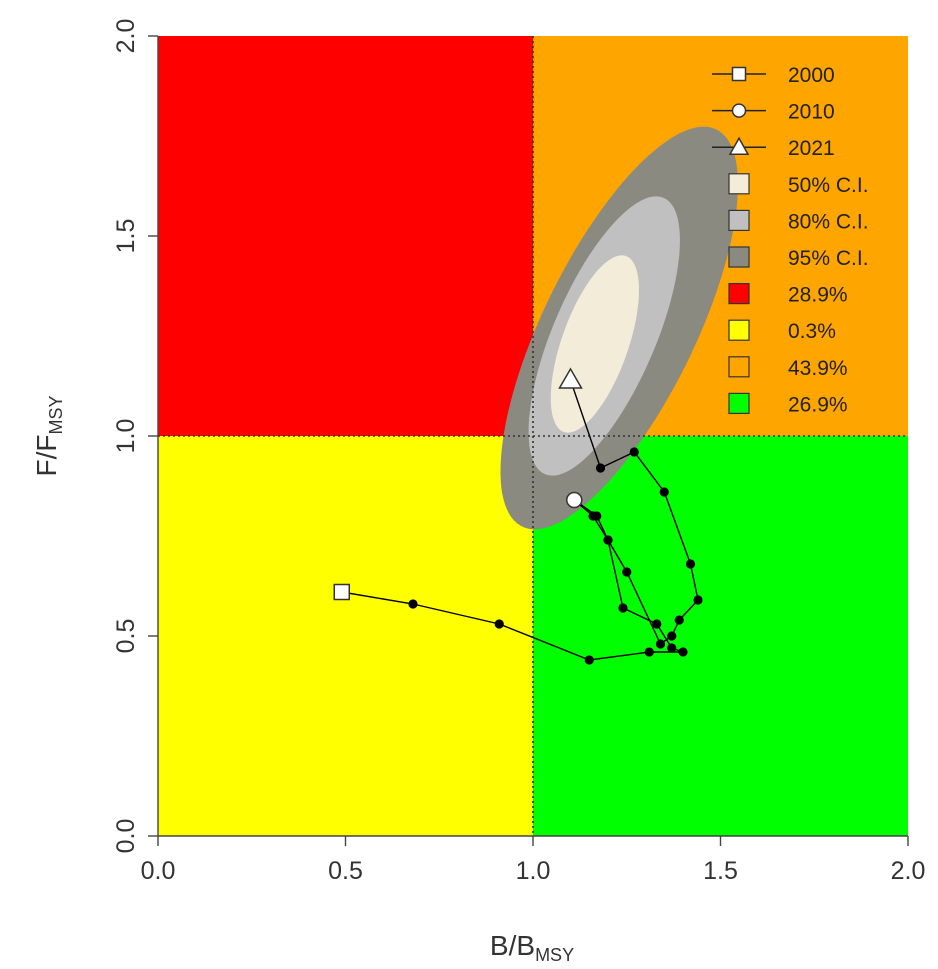 The height and width of the screenshot is (969, 938). I want to click on x-tick-label: 0.0, so click(158, 871).